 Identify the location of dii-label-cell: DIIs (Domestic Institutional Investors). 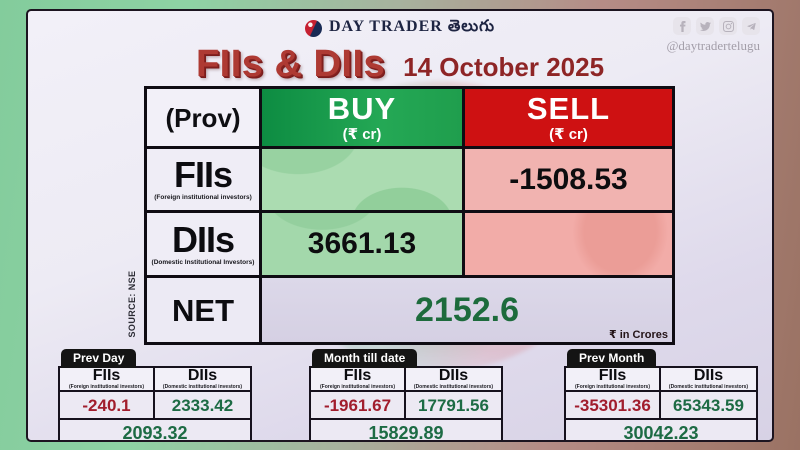
(204, 245).